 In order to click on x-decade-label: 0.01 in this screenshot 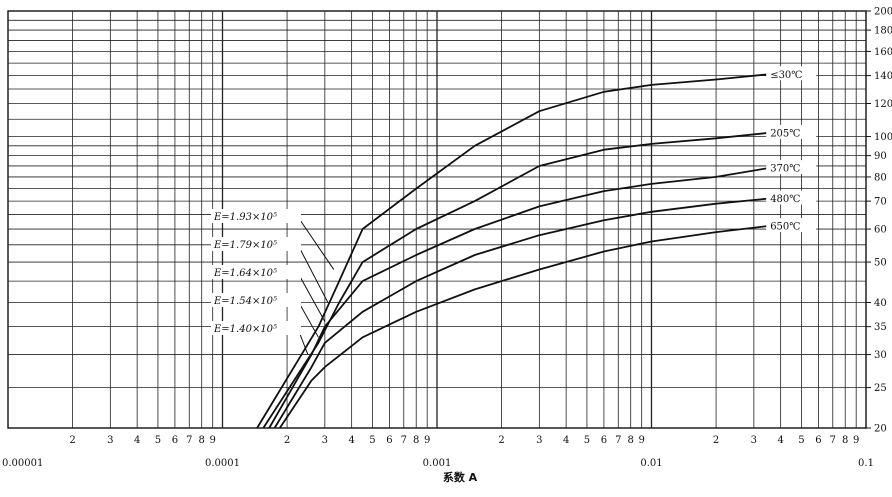, I will do `click(651, 463)`.